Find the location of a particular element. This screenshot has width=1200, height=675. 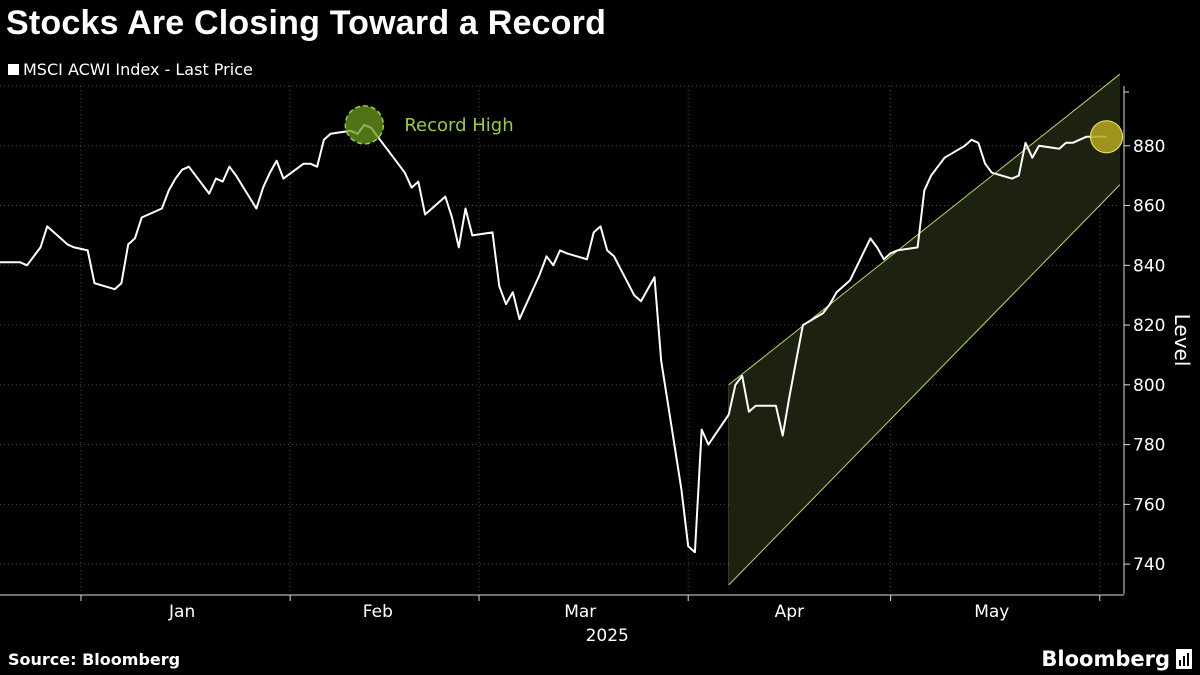

y-tick-label: 780 is located at coordinates (1149, 446).